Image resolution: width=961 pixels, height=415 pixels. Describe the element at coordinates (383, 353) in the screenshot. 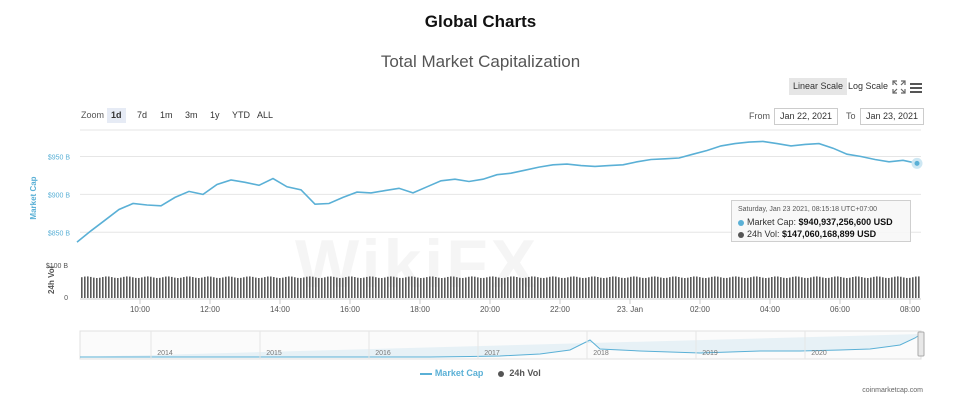

I see `navigator-tick-label: 2016` at that location.